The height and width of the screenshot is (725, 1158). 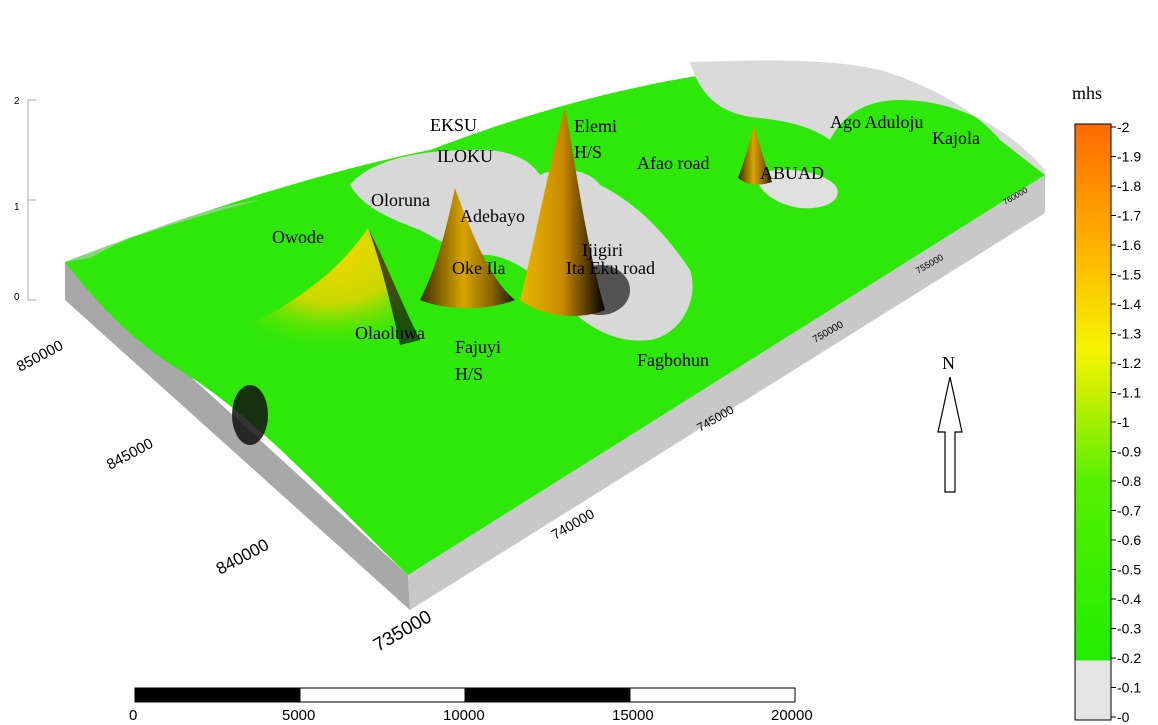 What do you see at coordinates (1129, 511) in the screenshot?
I see `colorbar-tick-label: -0.7` at bounding box center [1129, 511].